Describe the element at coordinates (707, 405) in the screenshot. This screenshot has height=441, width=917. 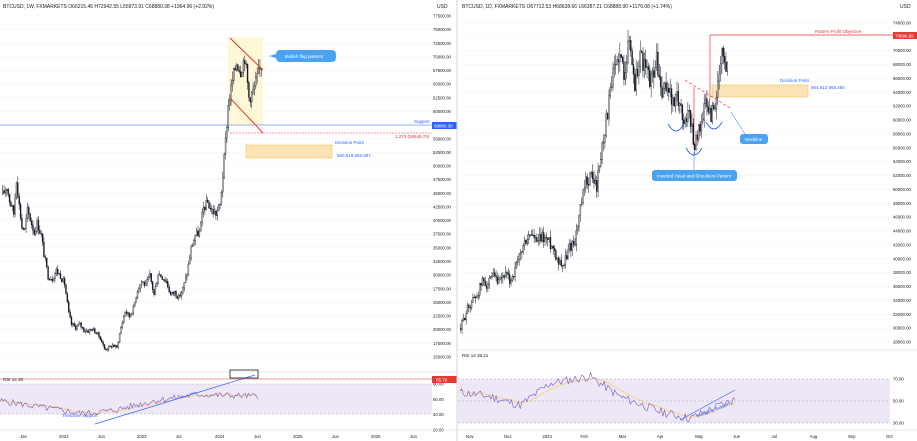
I see `right-rsi-trendline` at that location.